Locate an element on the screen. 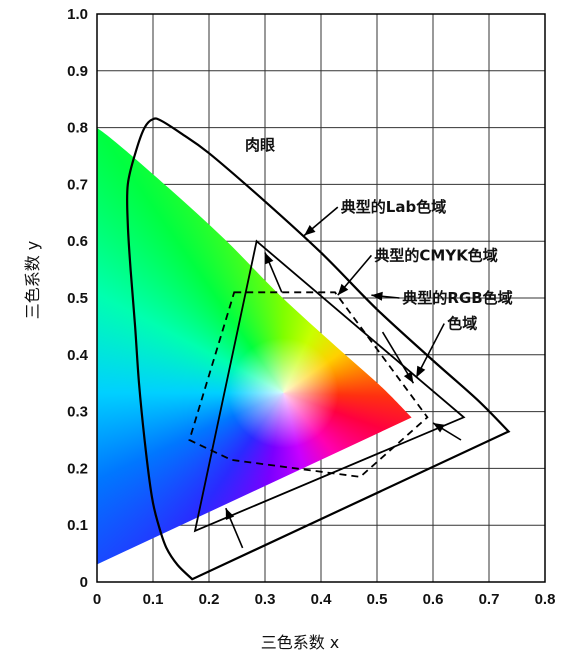  y-tick-label: 0.7 is located at coordinates (77, 184).